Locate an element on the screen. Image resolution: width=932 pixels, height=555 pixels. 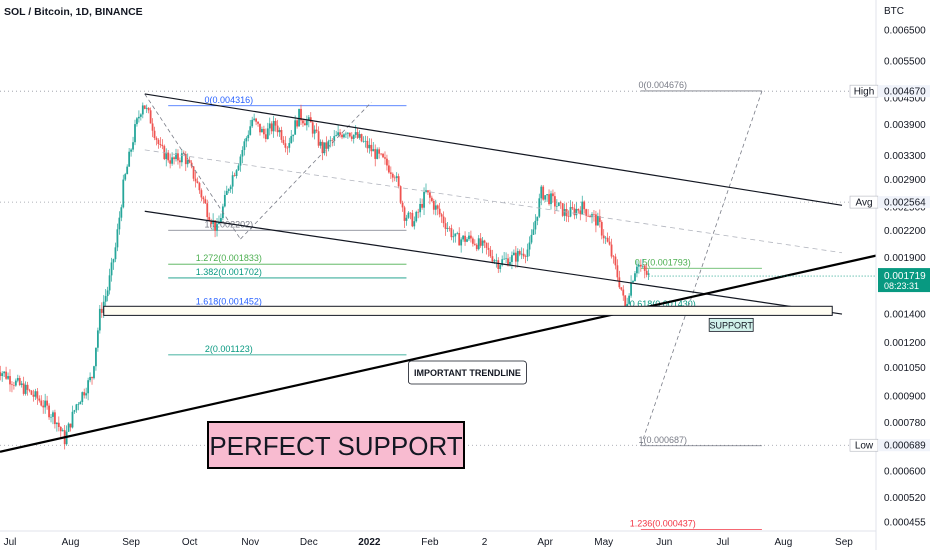
price-tick-label: 0.003300 is located at coordinates (905, 156).